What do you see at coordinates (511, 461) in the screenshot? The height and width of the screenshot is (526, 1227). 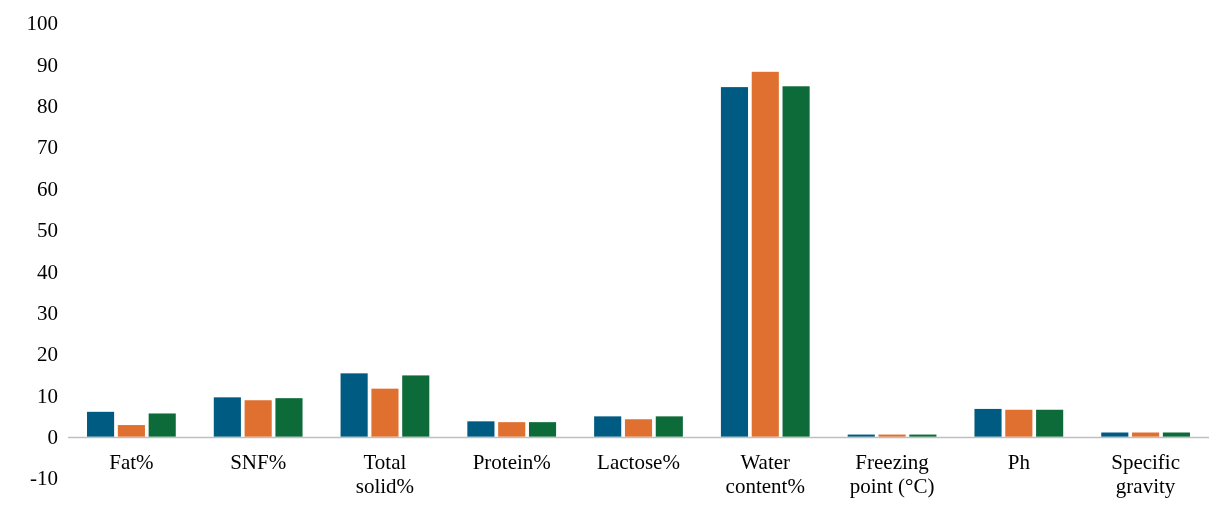 I see `x-tick-label: Protein%` at bounding box center [511, 461].